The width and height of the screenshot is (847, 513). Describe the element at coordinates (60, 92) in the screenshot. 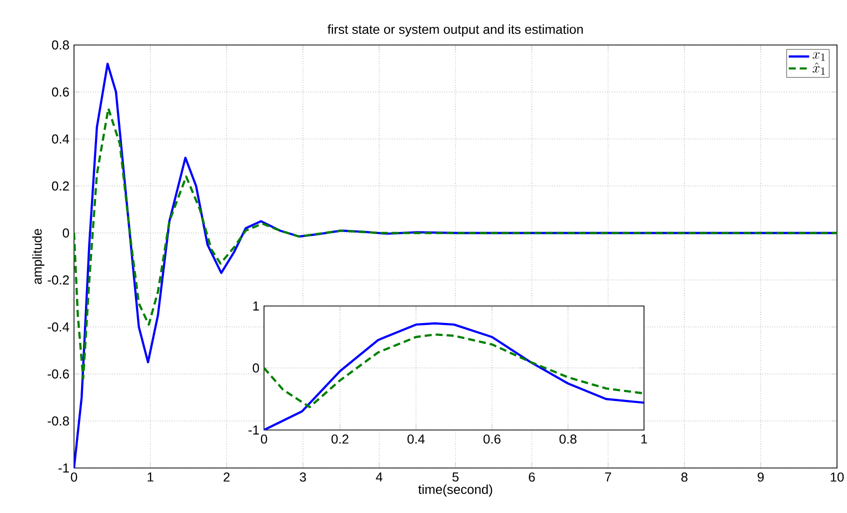

I see `y-tick-label: 0.6` at that location.